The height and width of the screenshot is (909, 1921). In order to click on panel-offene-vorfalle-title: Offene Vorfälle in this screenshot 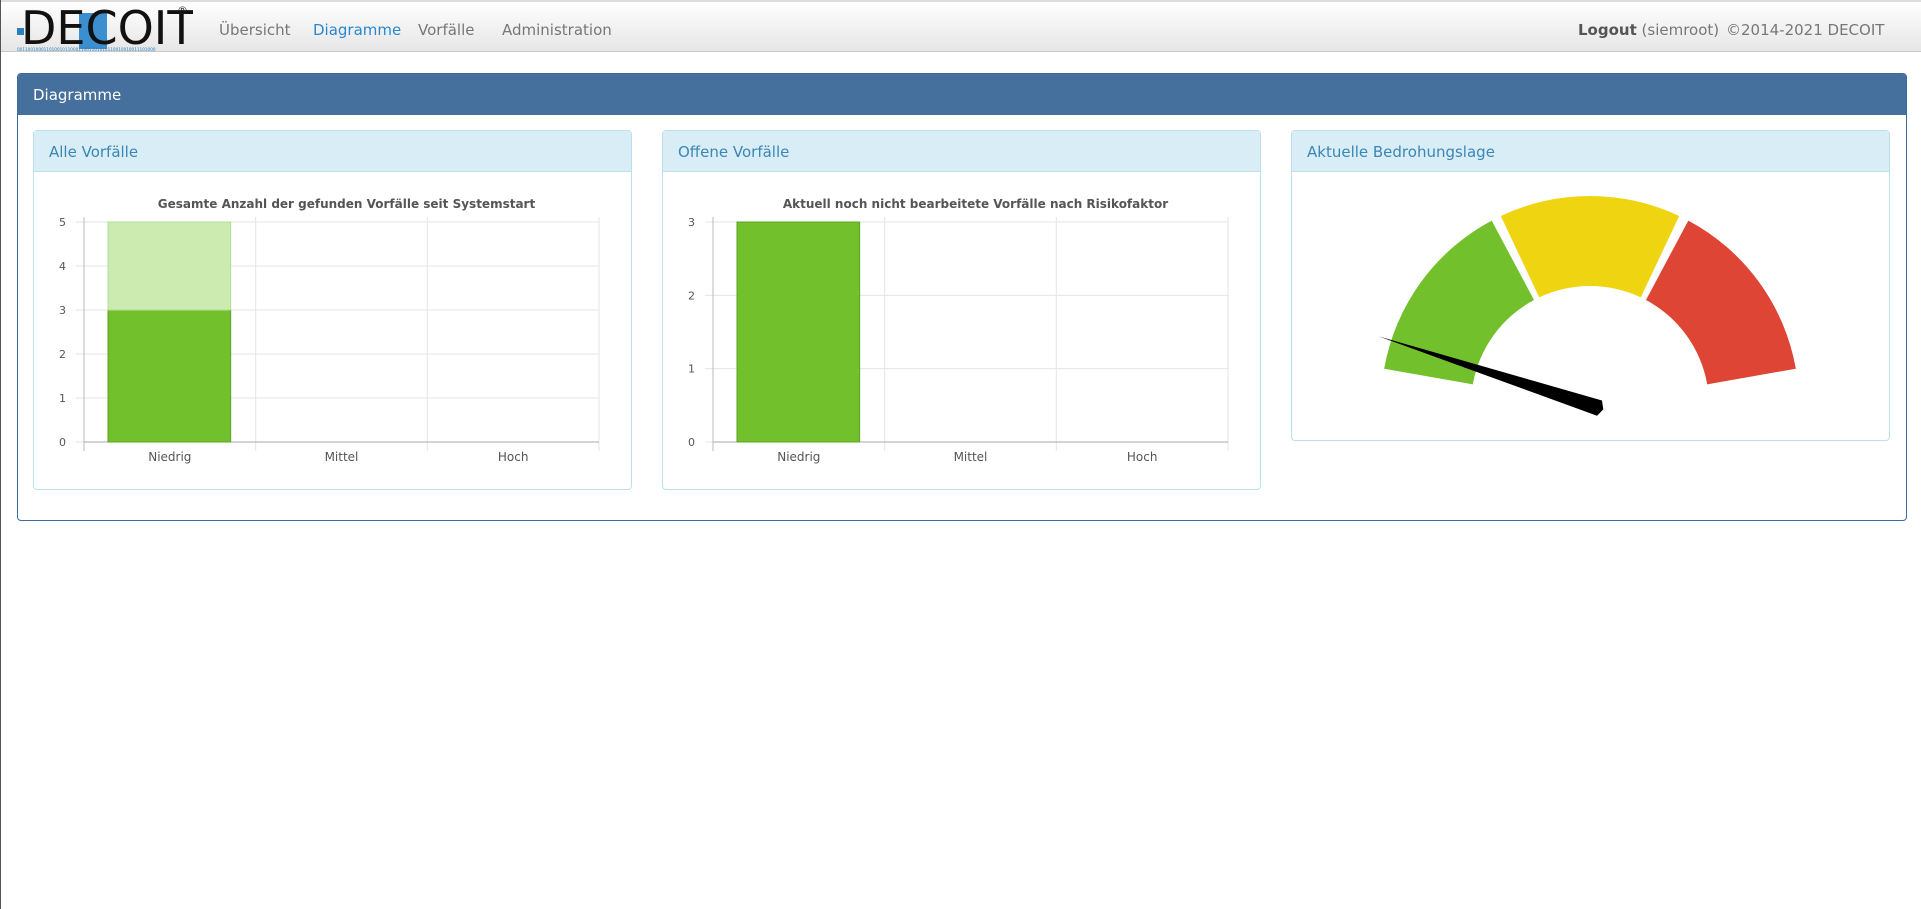, I will do `click(961, 151)`.